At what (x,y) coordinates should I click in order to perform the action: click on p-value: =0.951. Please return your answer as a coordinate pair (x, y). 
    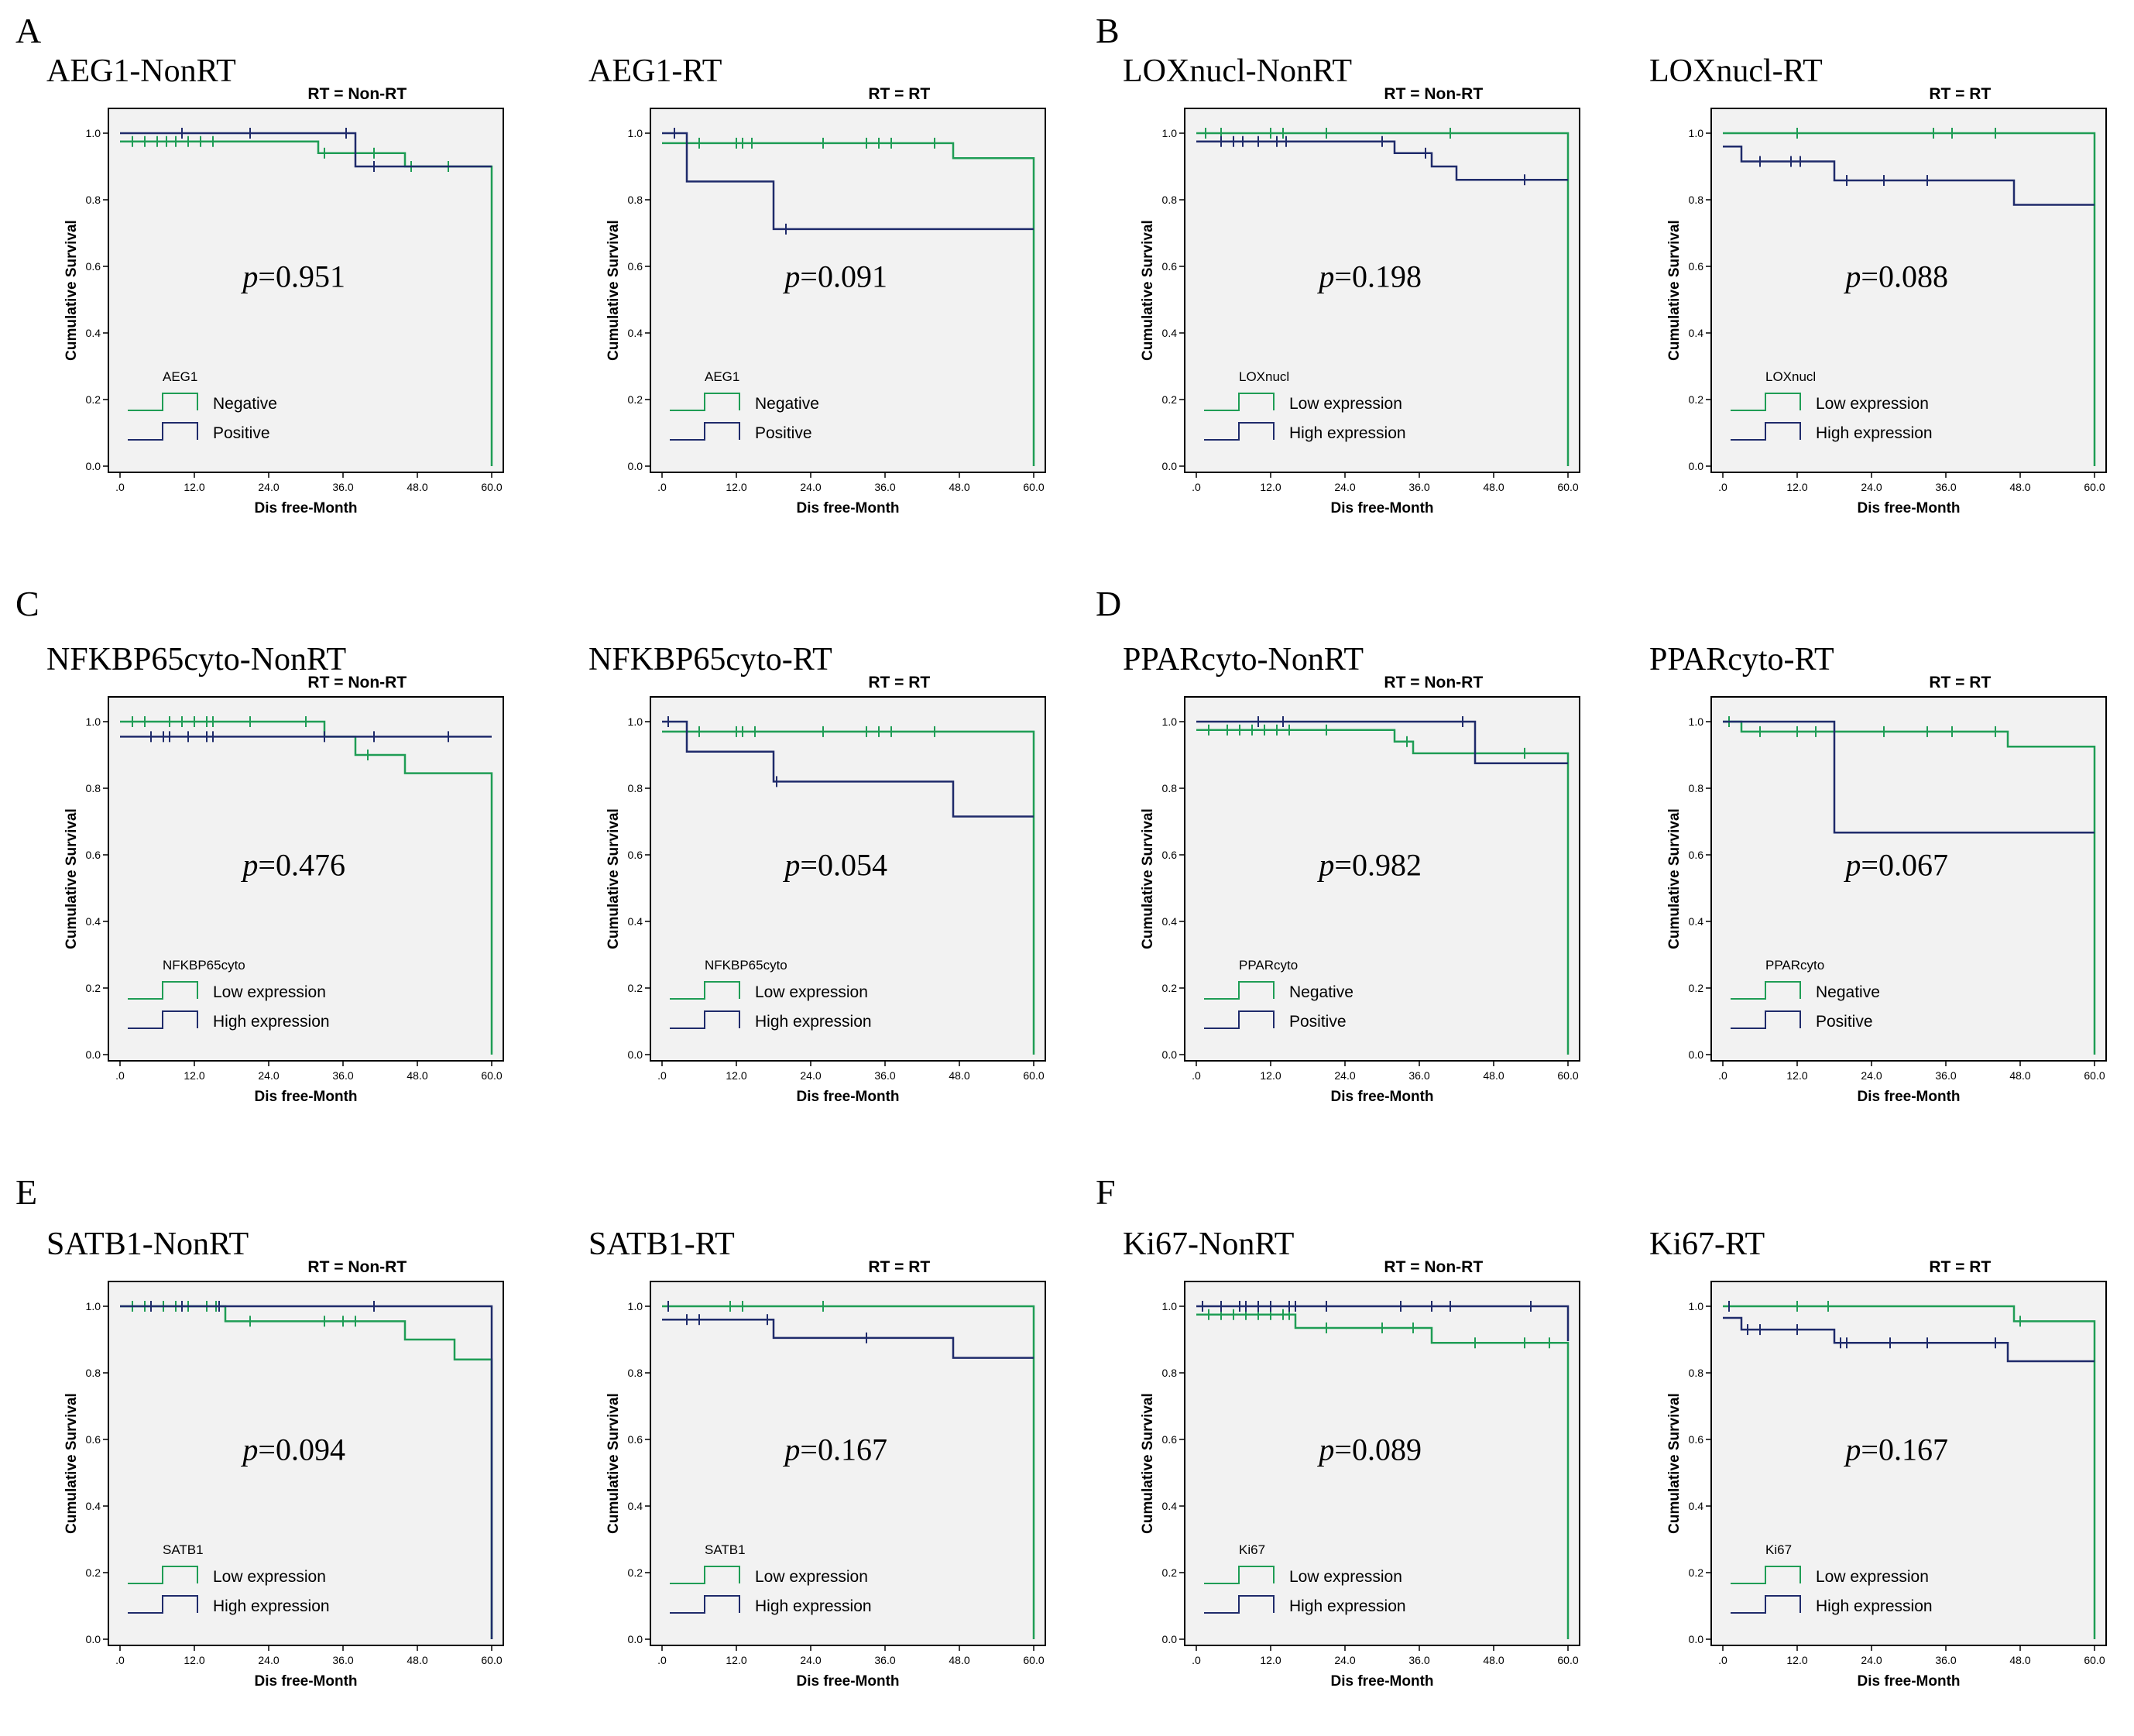
    Looking at the image, I should click on (301, 276).